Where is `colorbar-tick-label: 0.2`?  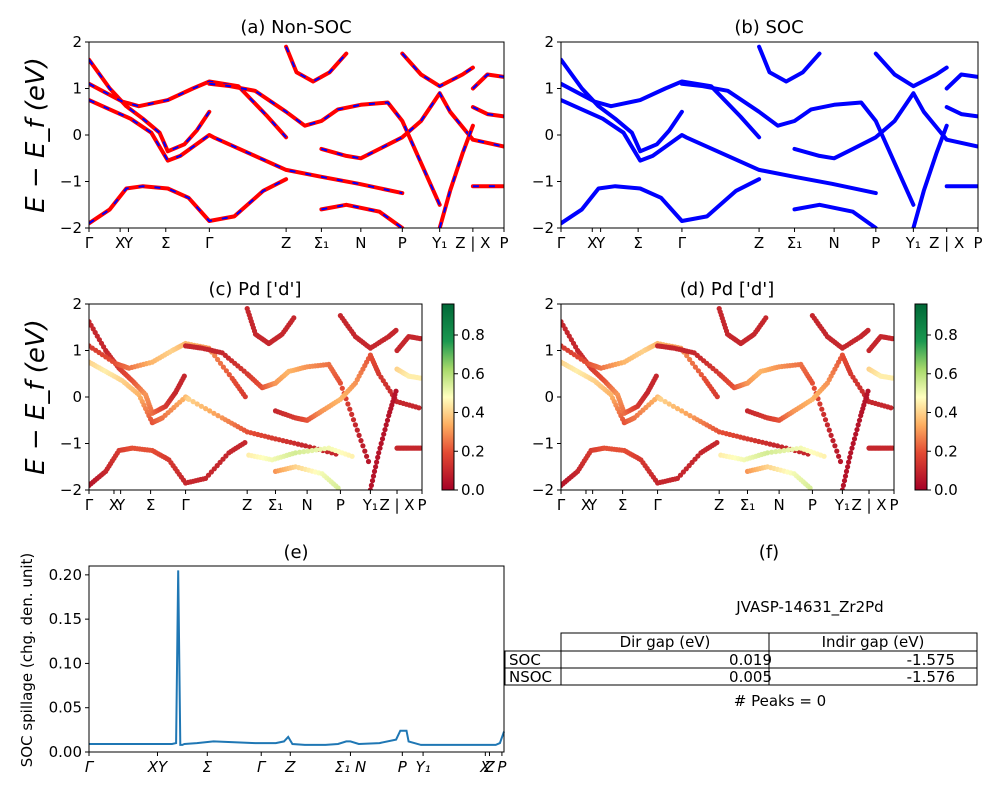
colorbar-tick-label: 0.2 is located at coordinates (473, 451).